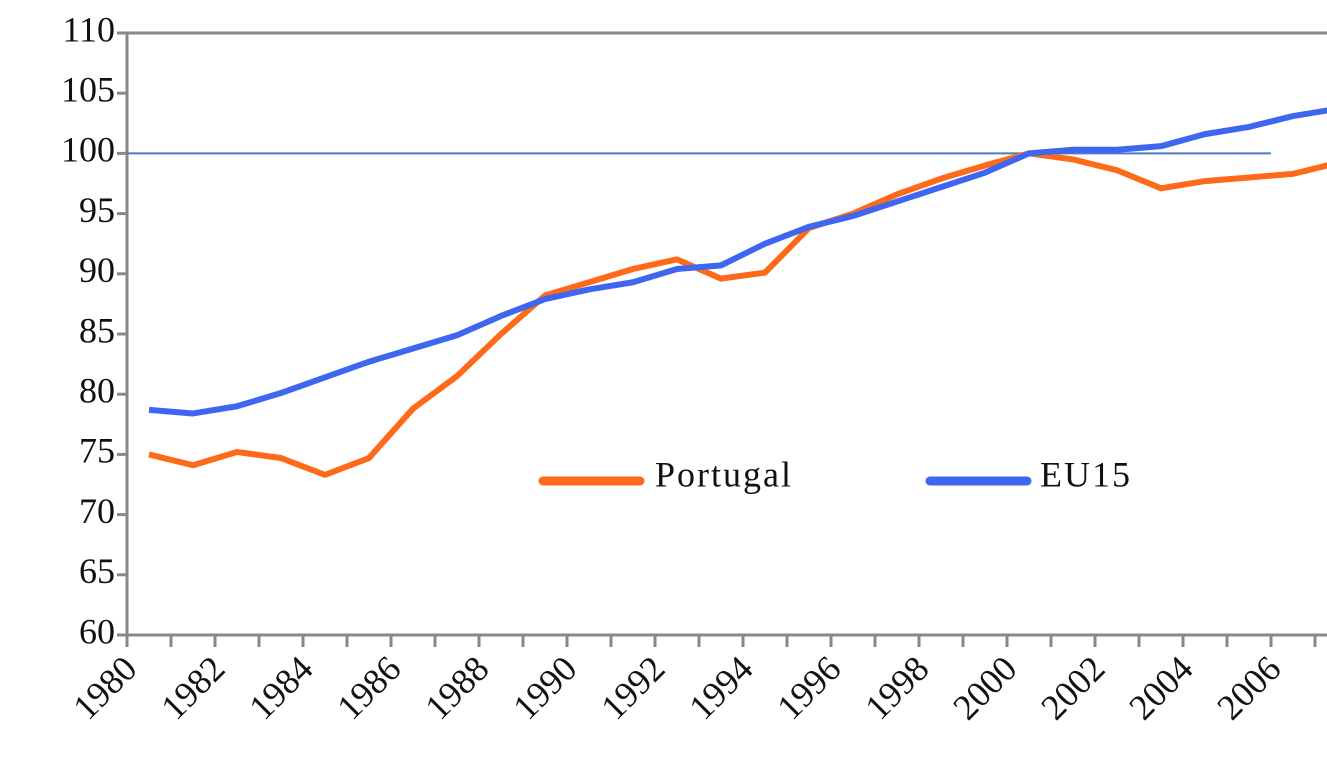 The image size is (1327, 770). I want to click on y-tick-label: 75, so click(97, 451).